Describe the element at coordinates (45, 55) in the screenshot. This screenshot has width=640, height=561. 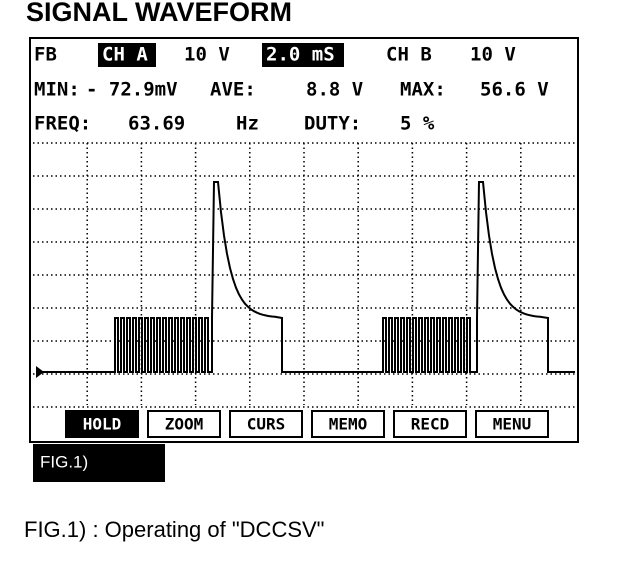
I see `status-text: FB` at that location.